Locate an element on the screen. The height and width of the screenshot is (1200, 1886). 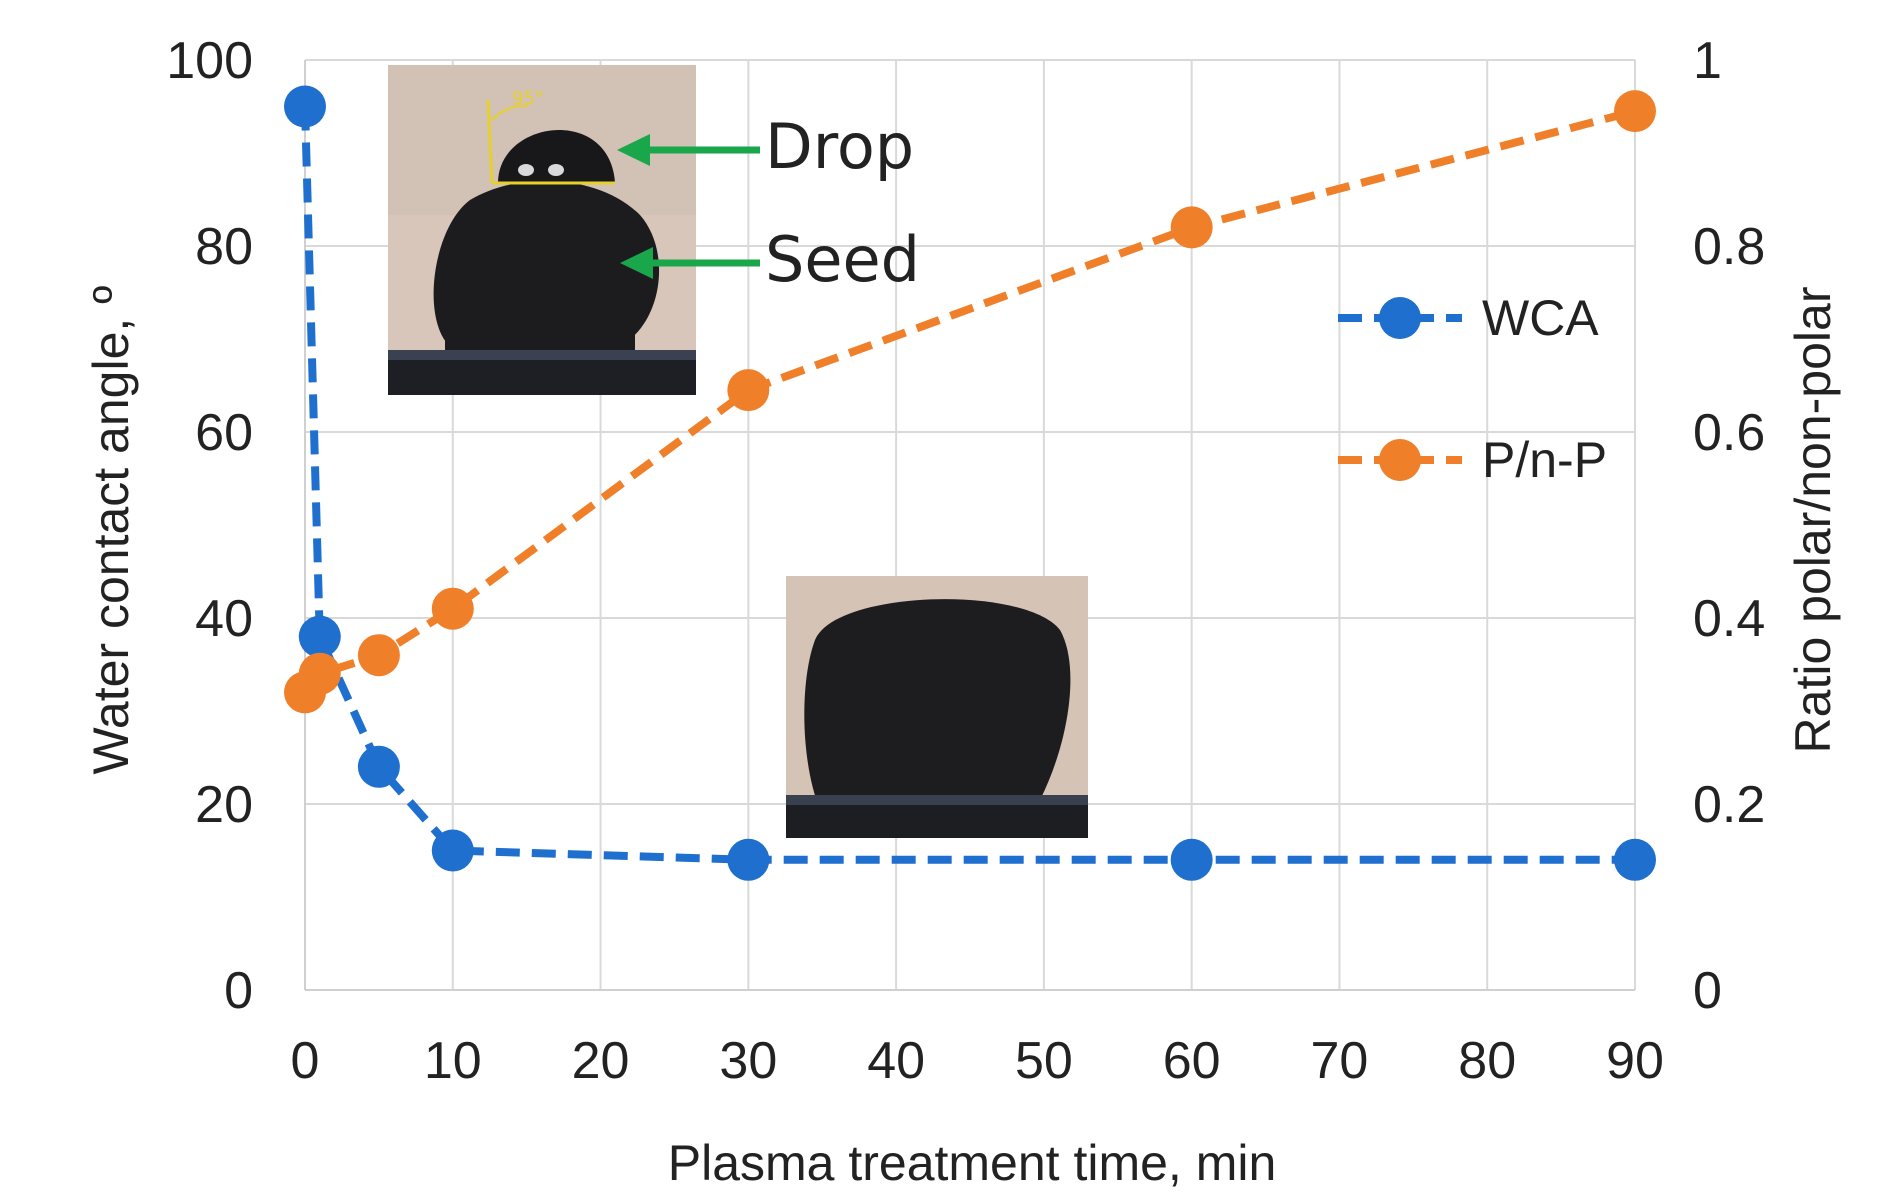
x-tick-label: 60 is located at coordinates (1192, 1061).